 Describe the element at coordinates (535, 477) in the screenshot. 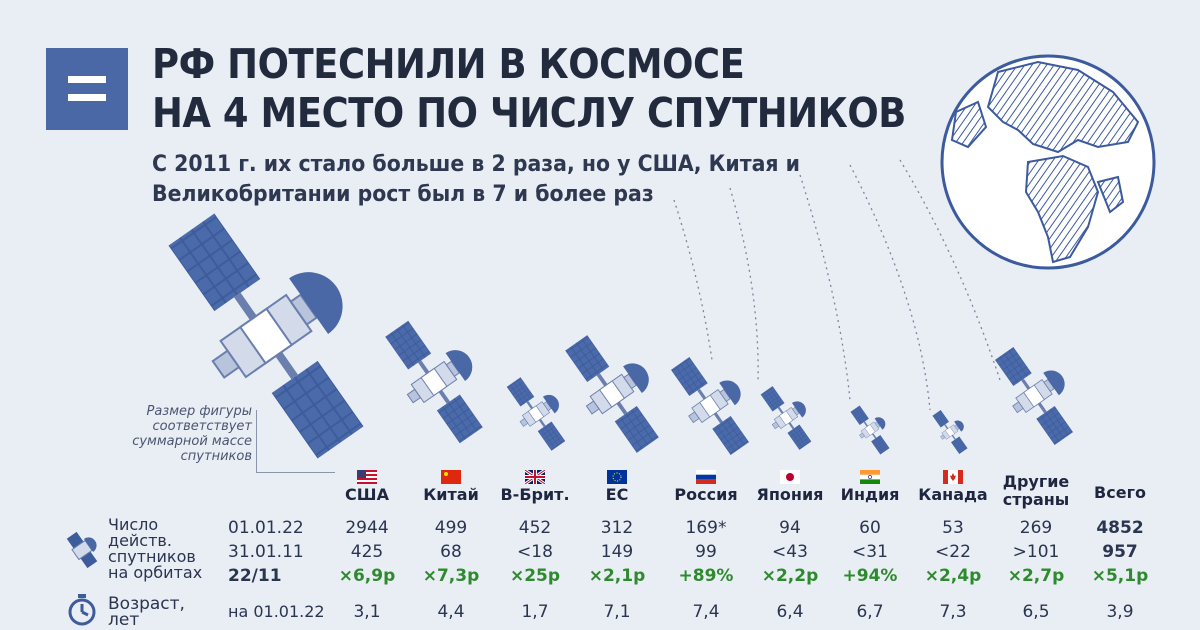

I see `flag-uk-icon` at that location.